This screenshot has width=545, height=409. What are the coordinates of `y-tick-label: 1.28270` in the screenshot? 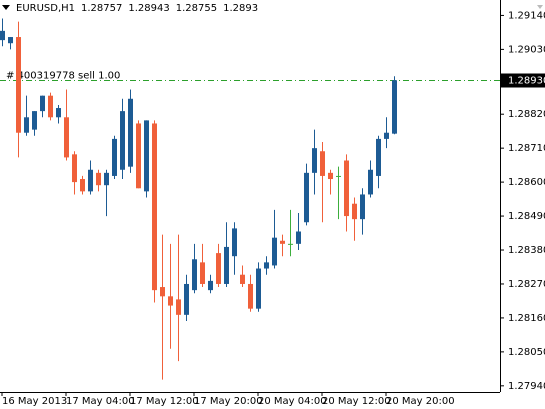 It's located at (526, 284).